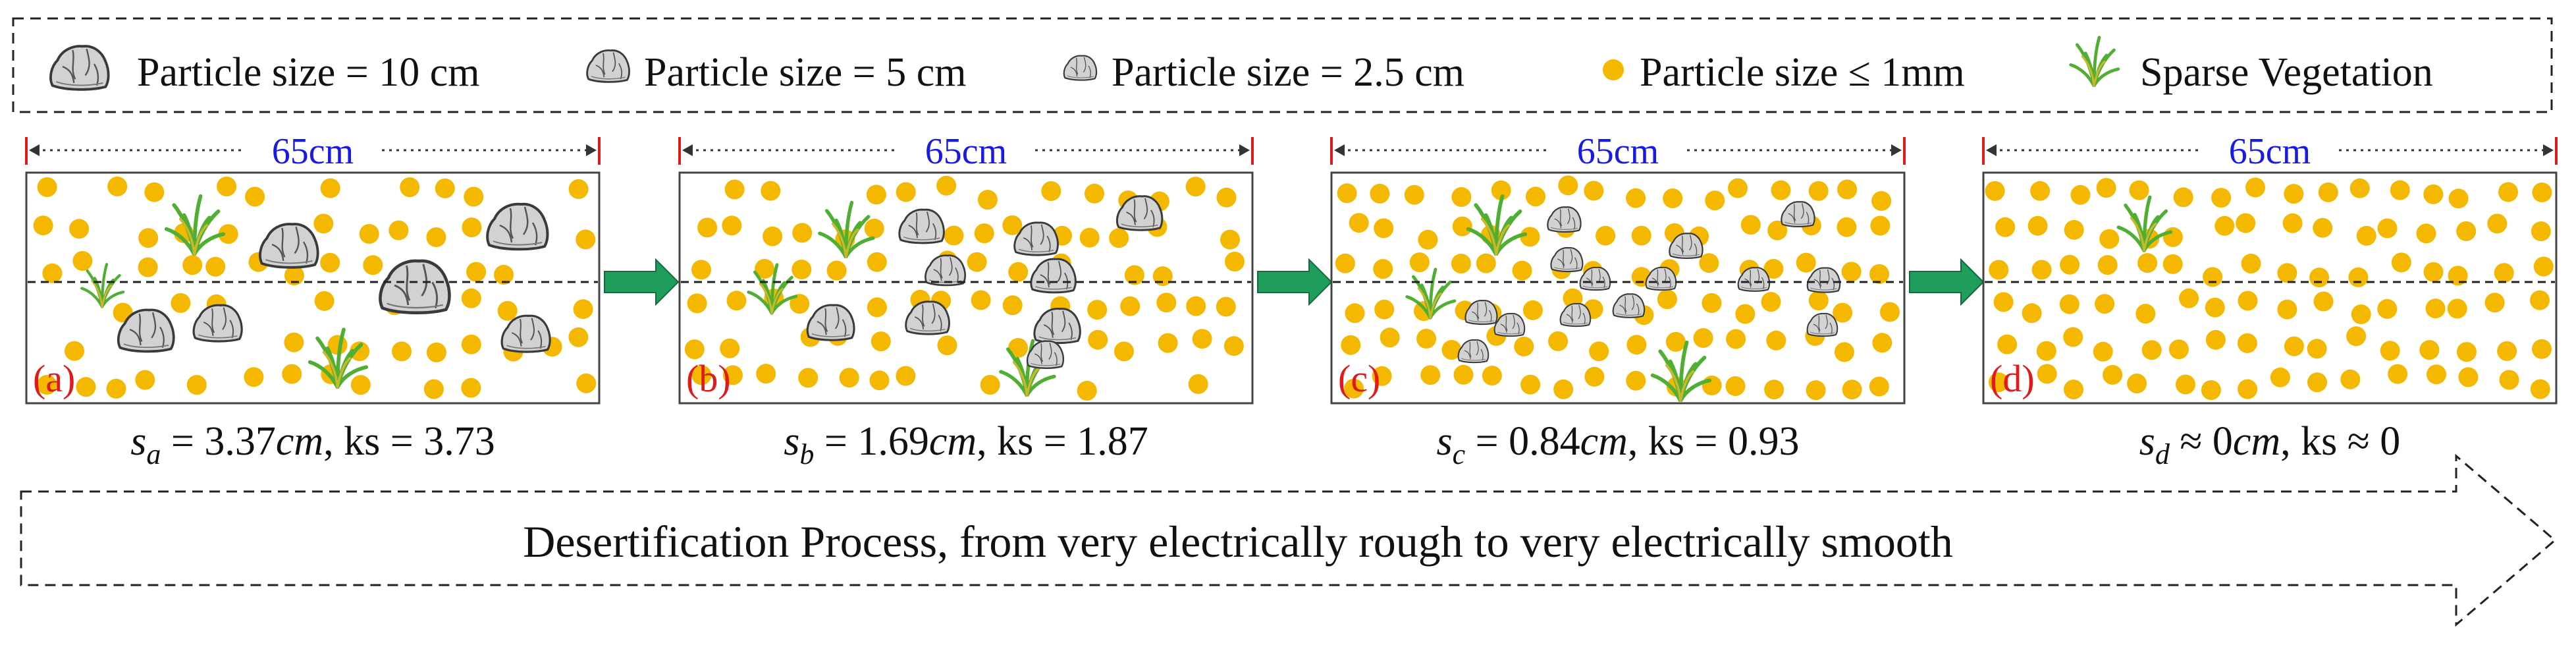  I want to click on width-label: 65cm, so click(966, 151).